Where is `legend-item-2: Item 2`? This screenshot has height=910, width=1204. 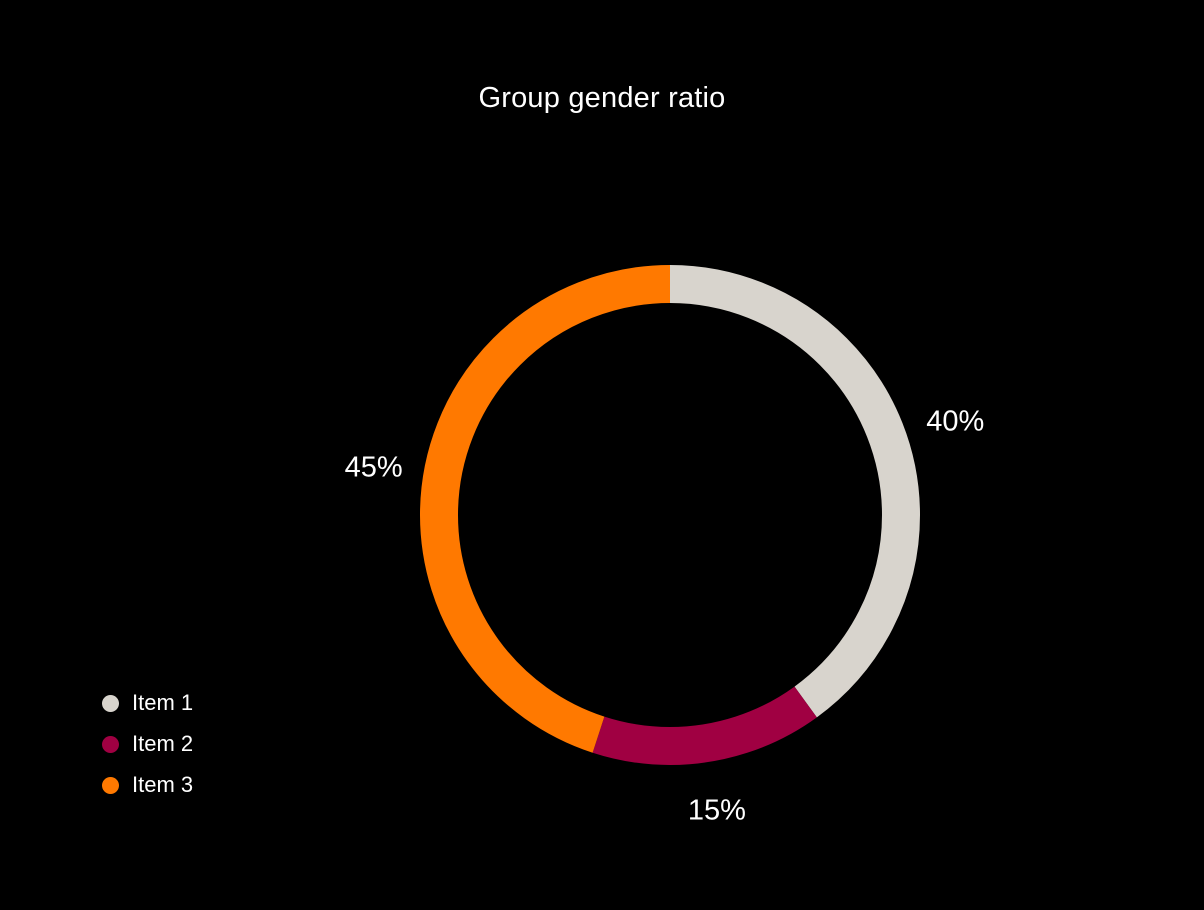 legend-item-2: Item 2 is located at coordinates (148, 743).